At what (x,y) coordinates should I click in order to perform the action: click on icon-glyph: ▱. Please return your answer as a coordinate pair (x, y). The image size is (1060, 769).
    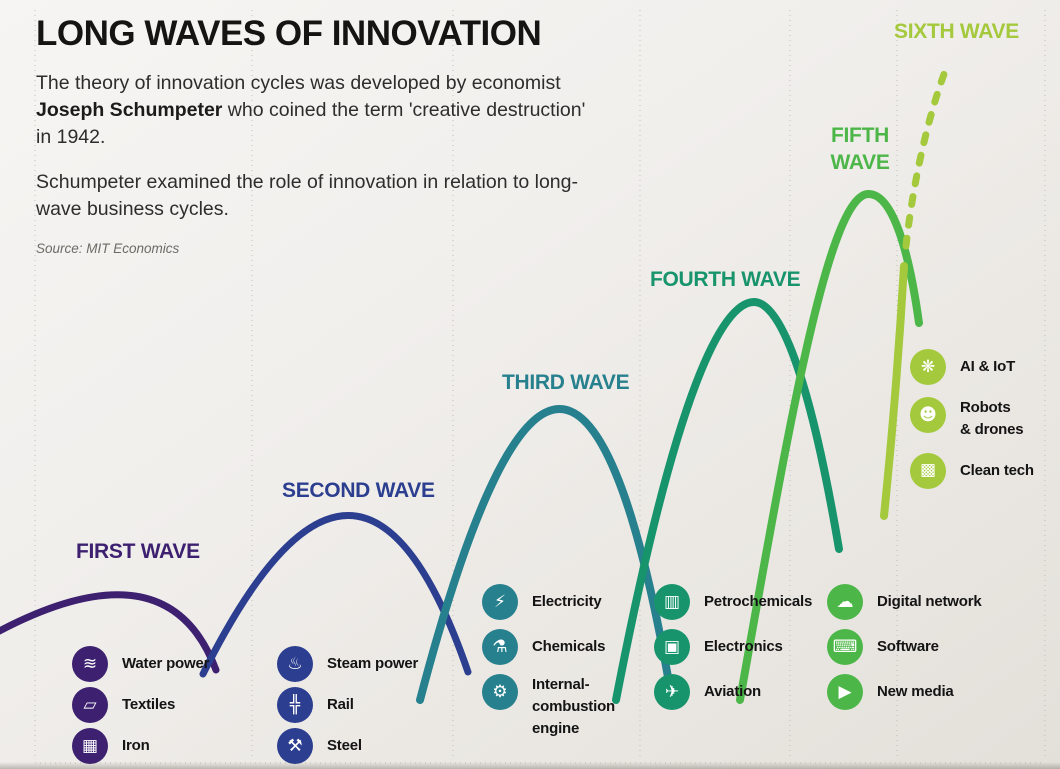
    Looking at the image, I should click on (90, 704).